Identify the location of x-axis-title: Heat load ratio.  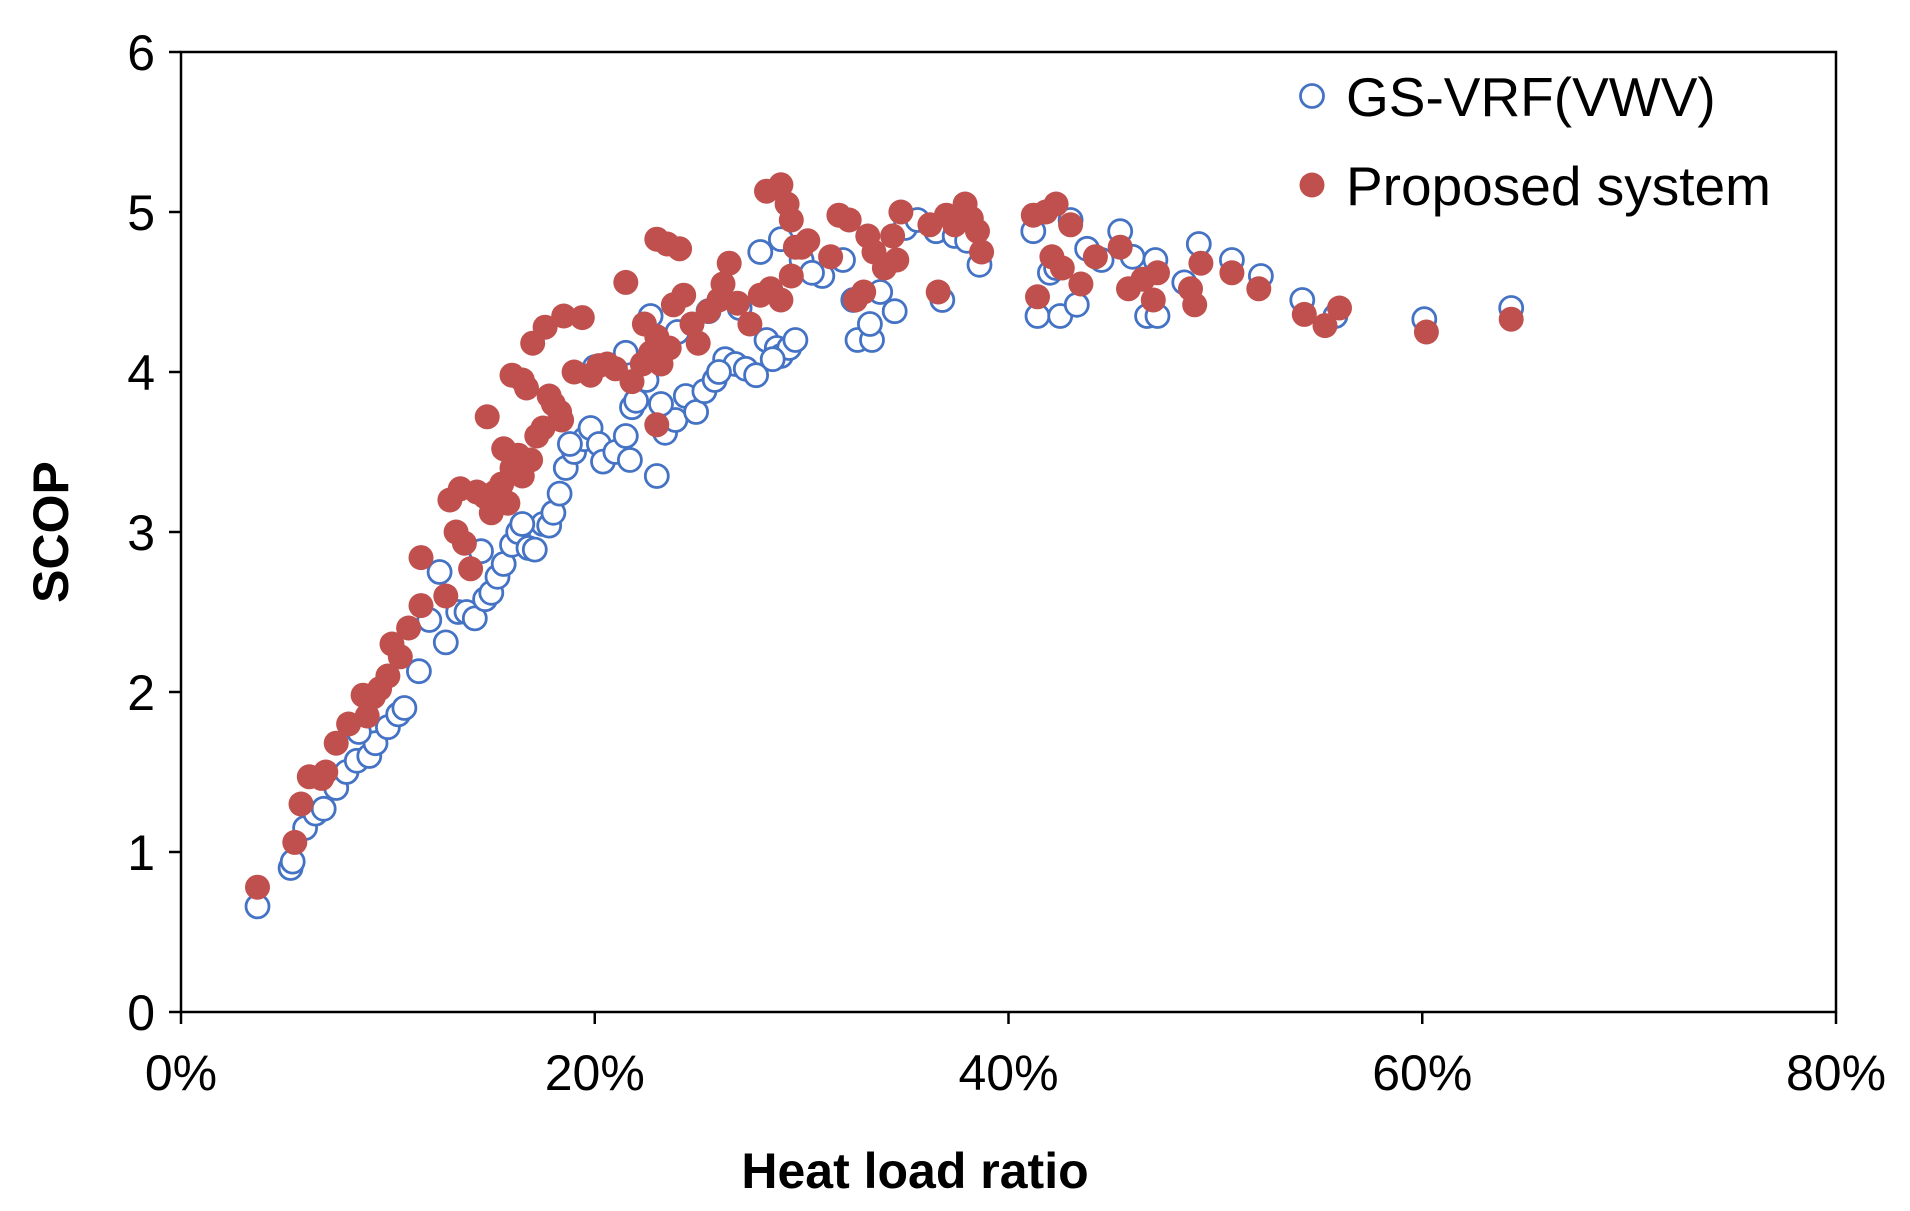
(914, 1171).